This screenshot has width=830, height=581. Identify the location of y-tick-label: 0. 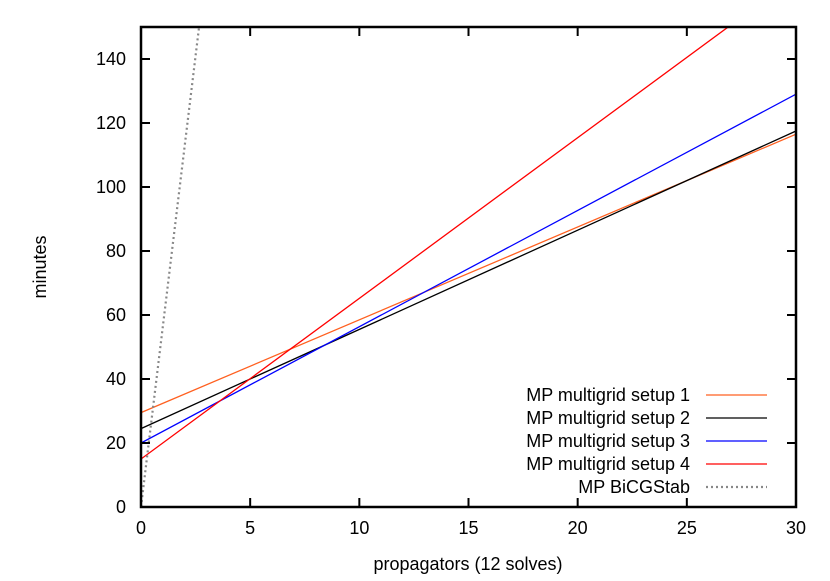
(121, 507).